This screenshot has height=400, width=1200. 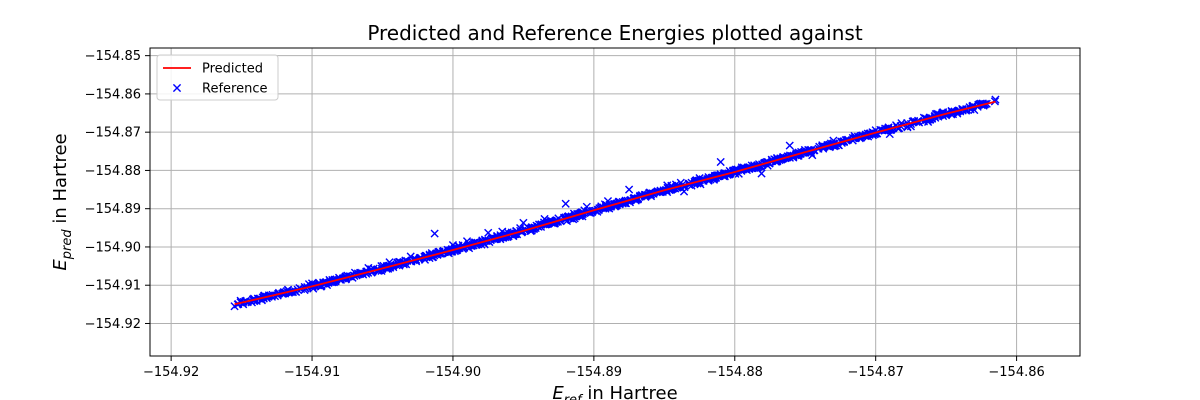 I want to click on x-tick-label: −154.90, so click(x=453, y=372).